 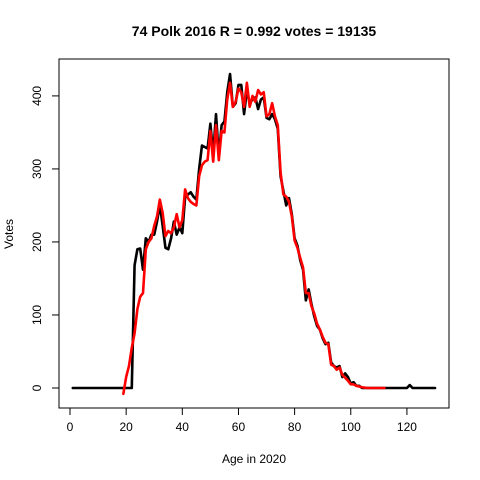 What do you see at coordinates (295, 427) in the screenshot?
I see `x-tick-label: 80` at bounding box center [295, 427].